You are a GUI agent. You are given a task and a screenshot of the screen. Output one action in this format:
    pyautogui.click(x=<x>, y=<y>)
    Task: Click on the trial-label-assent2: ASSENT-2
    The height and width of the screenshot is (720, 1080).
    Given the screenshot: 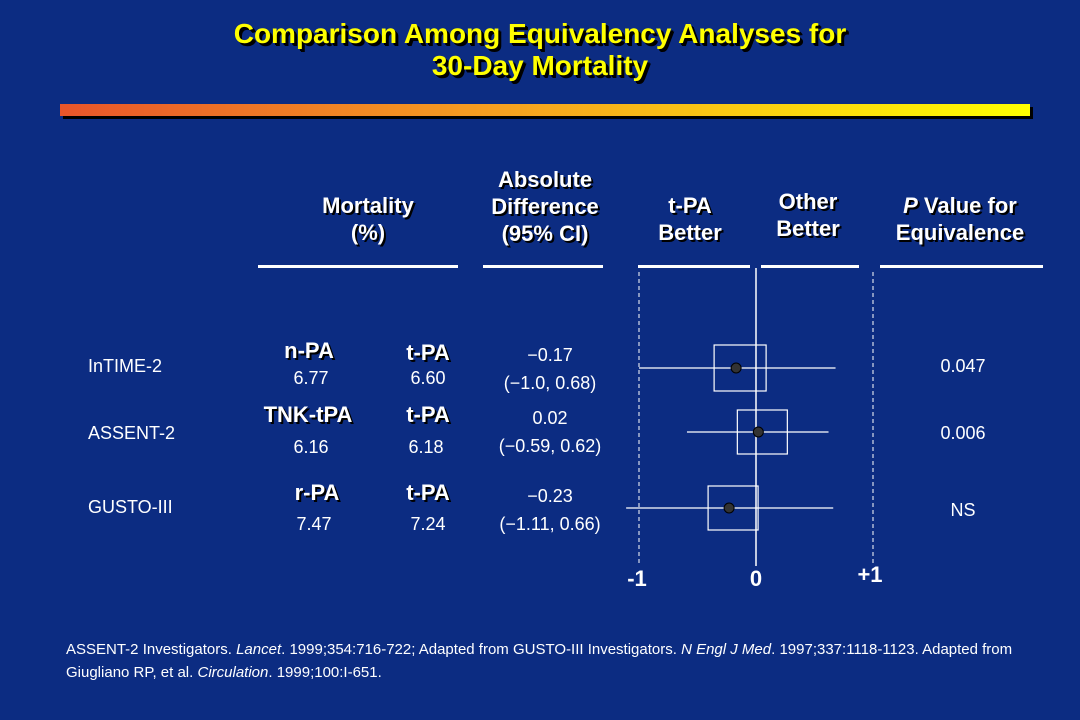 What is the action you would take?
    pyautogui.click(x=132, y=433)
    